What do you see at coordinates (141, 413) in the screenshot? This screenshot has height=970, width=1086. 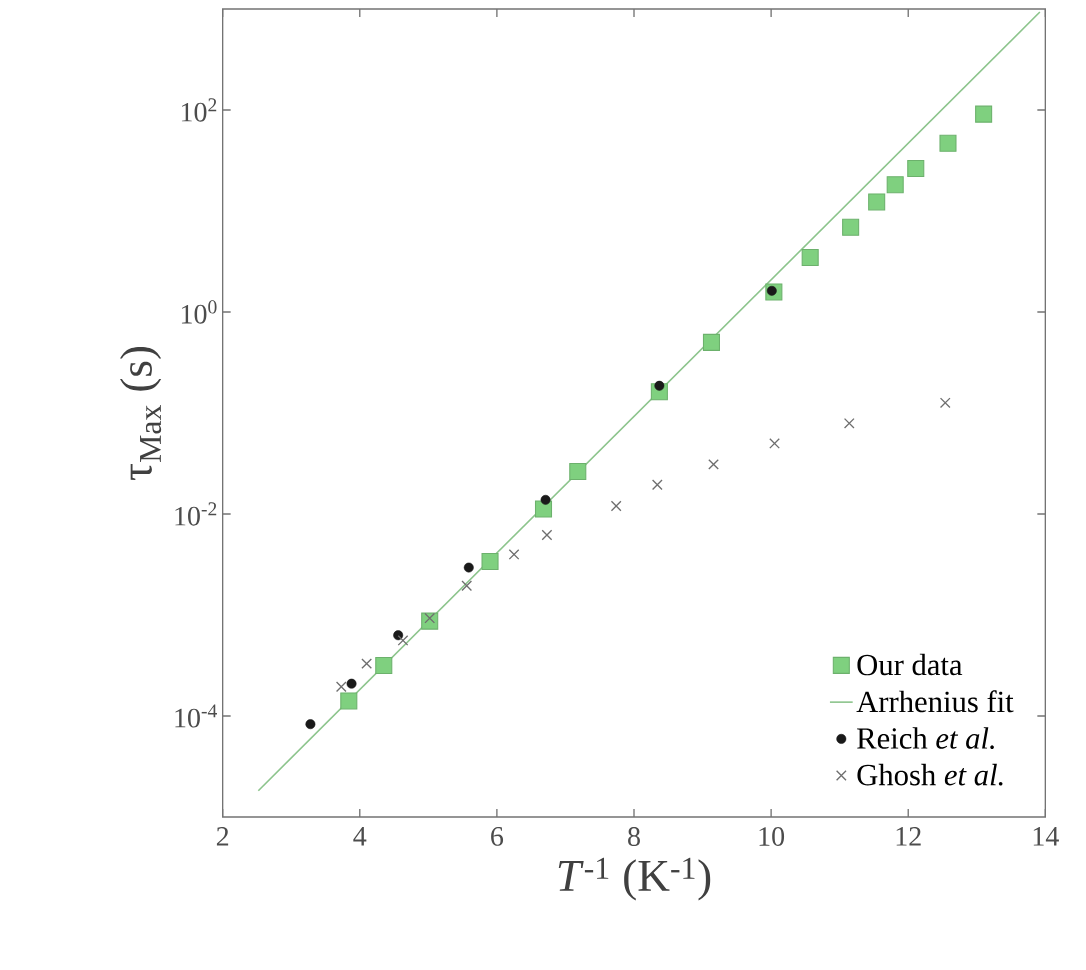 I see `y-axis-title: τ$_{Max}$ (s)` at bounding box center [141, 413].